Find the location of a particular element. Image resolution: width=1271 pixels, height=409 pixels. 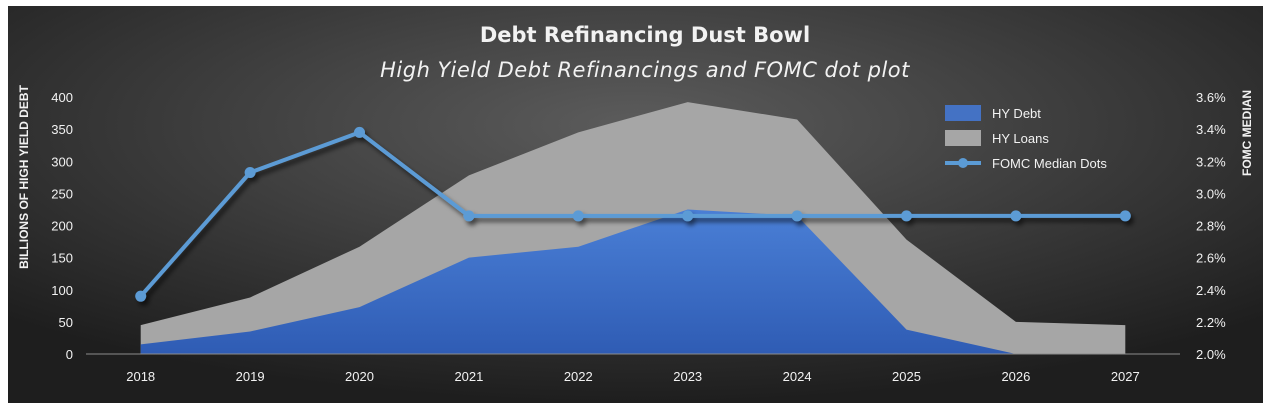

legend-swatch-fomc-marker is located at coordinates (963, 163).